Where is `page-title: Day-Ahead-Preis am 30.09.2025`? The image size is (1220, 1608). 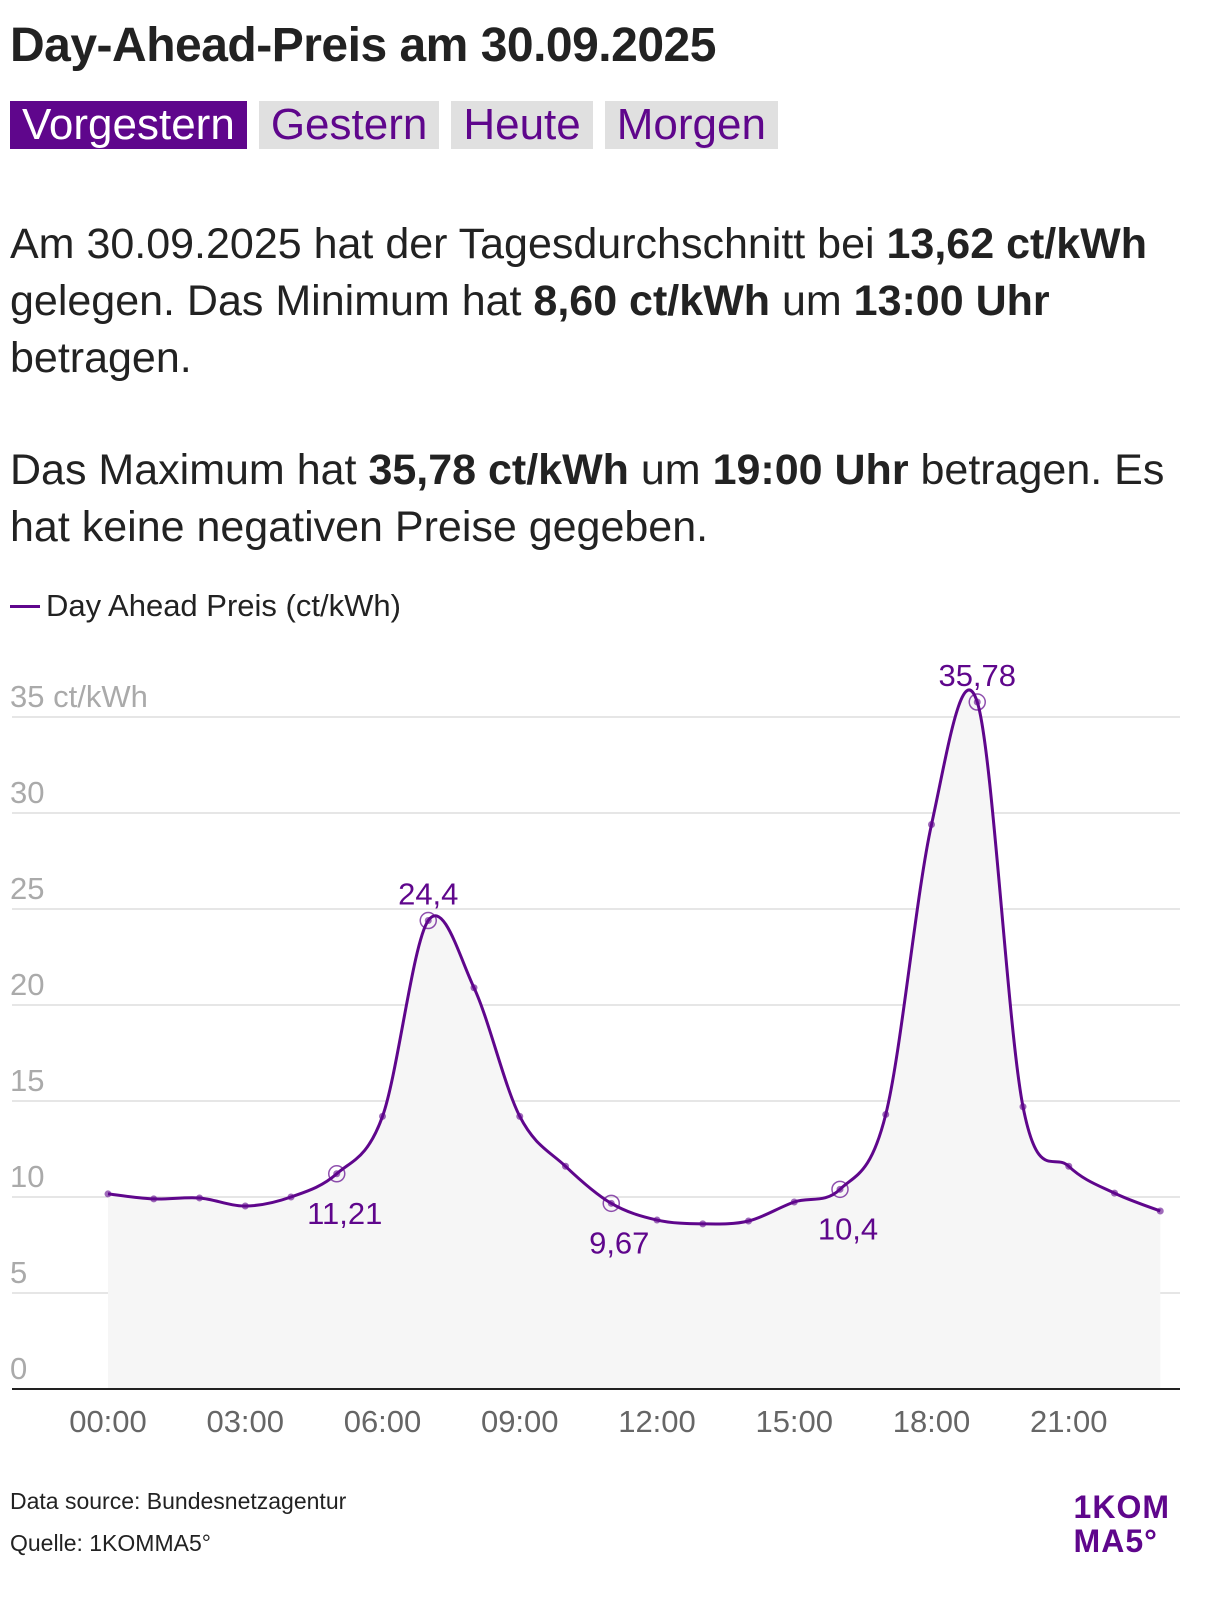 page-title: Day-Ahead-Preis am 30.09.2025 is located at coordinates (363, 45).